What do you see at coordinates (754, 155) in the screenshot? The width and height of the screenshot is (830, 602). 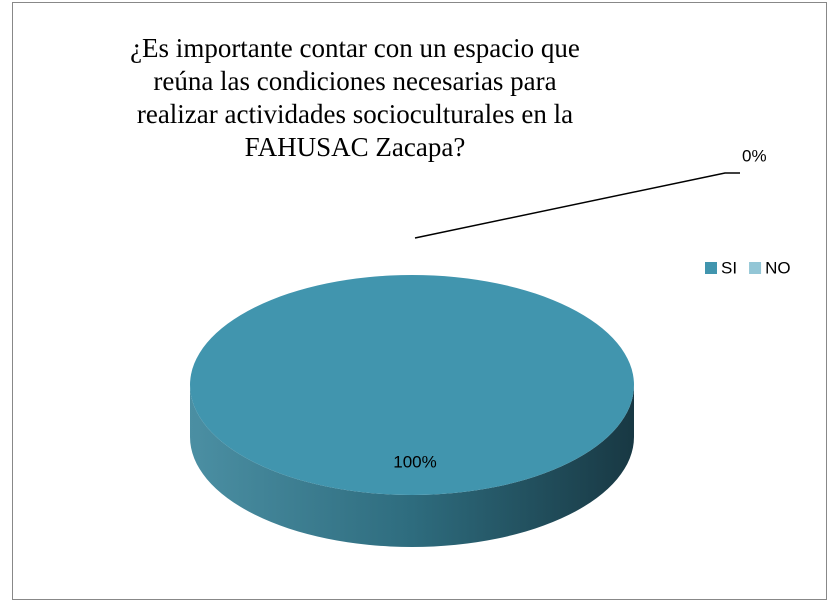 I see `data-label: 0%` at bounding box center [754, 155].